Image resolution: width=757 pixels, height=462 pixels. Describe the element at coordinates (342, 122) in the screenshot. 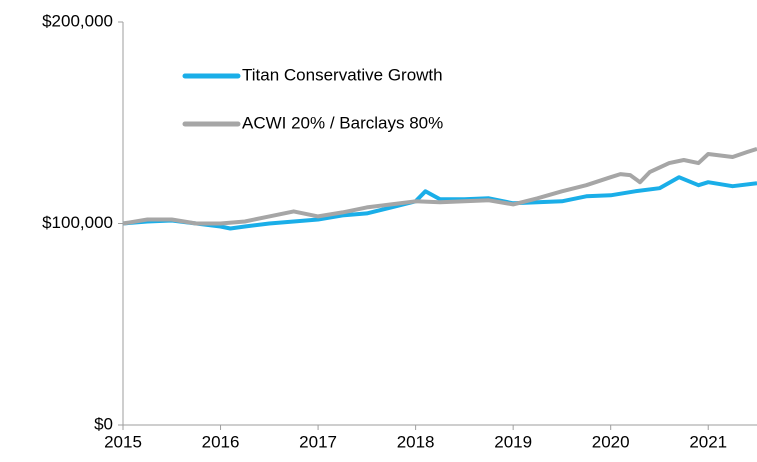

I see `legend-label: ACWI 20% / Barclays 80%` at that location.